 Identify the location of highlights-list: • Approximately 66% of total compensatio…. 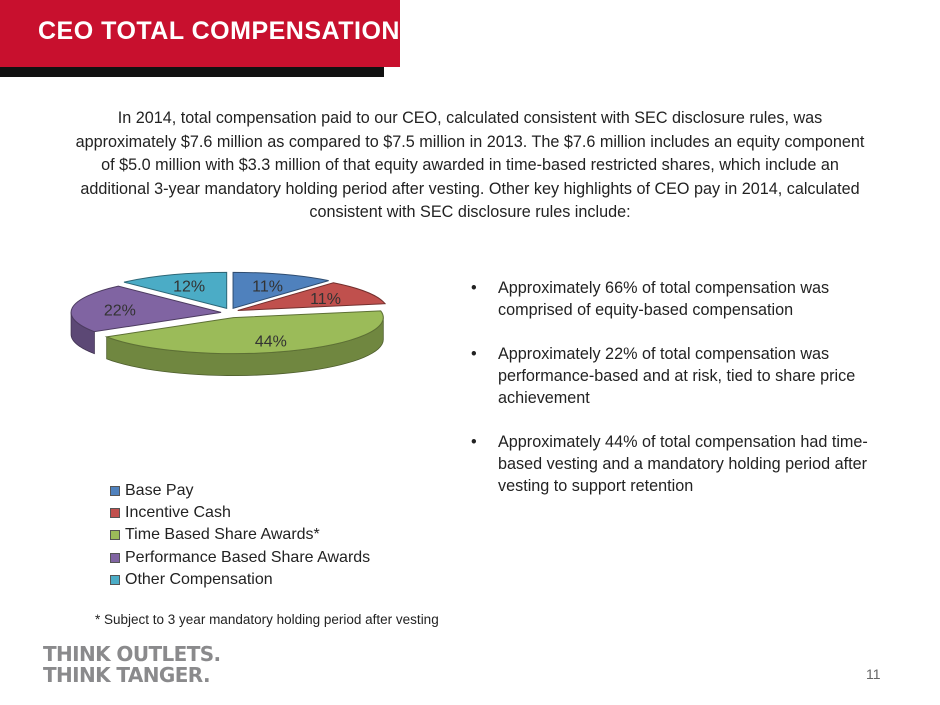
(670, 398).